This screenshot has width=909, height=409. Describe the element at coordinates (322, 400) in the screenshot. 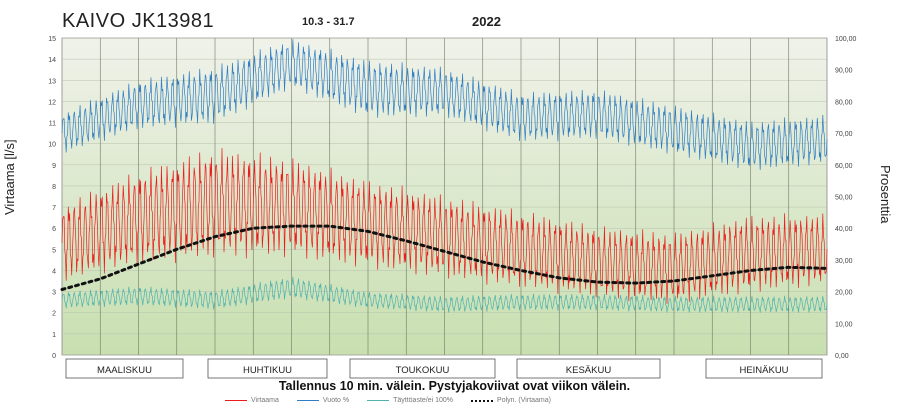

I see `legend-vuoto: Vuoto %` at that location.